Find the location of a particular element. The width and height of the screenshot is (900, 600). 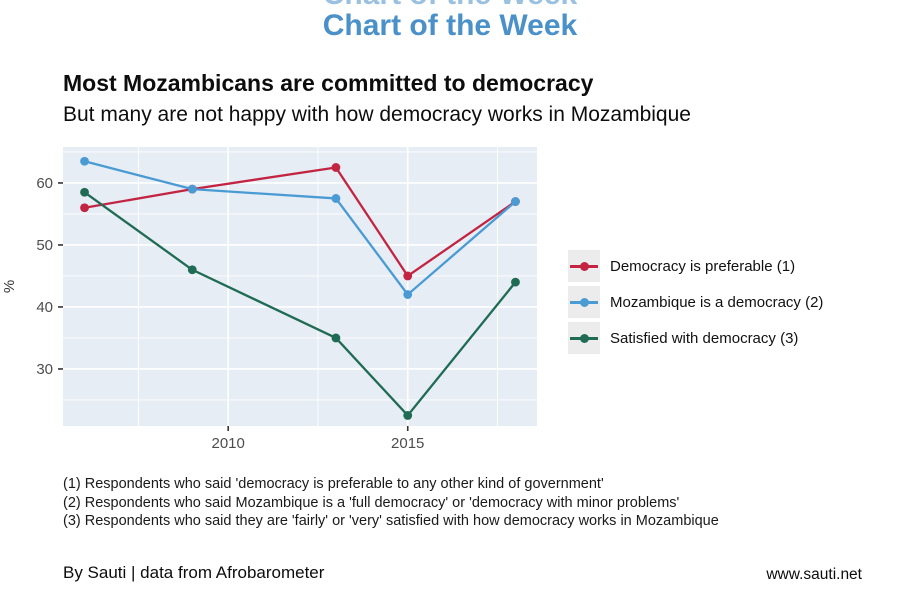

y-tick-label: 50 is located at coordinates (44, 245).